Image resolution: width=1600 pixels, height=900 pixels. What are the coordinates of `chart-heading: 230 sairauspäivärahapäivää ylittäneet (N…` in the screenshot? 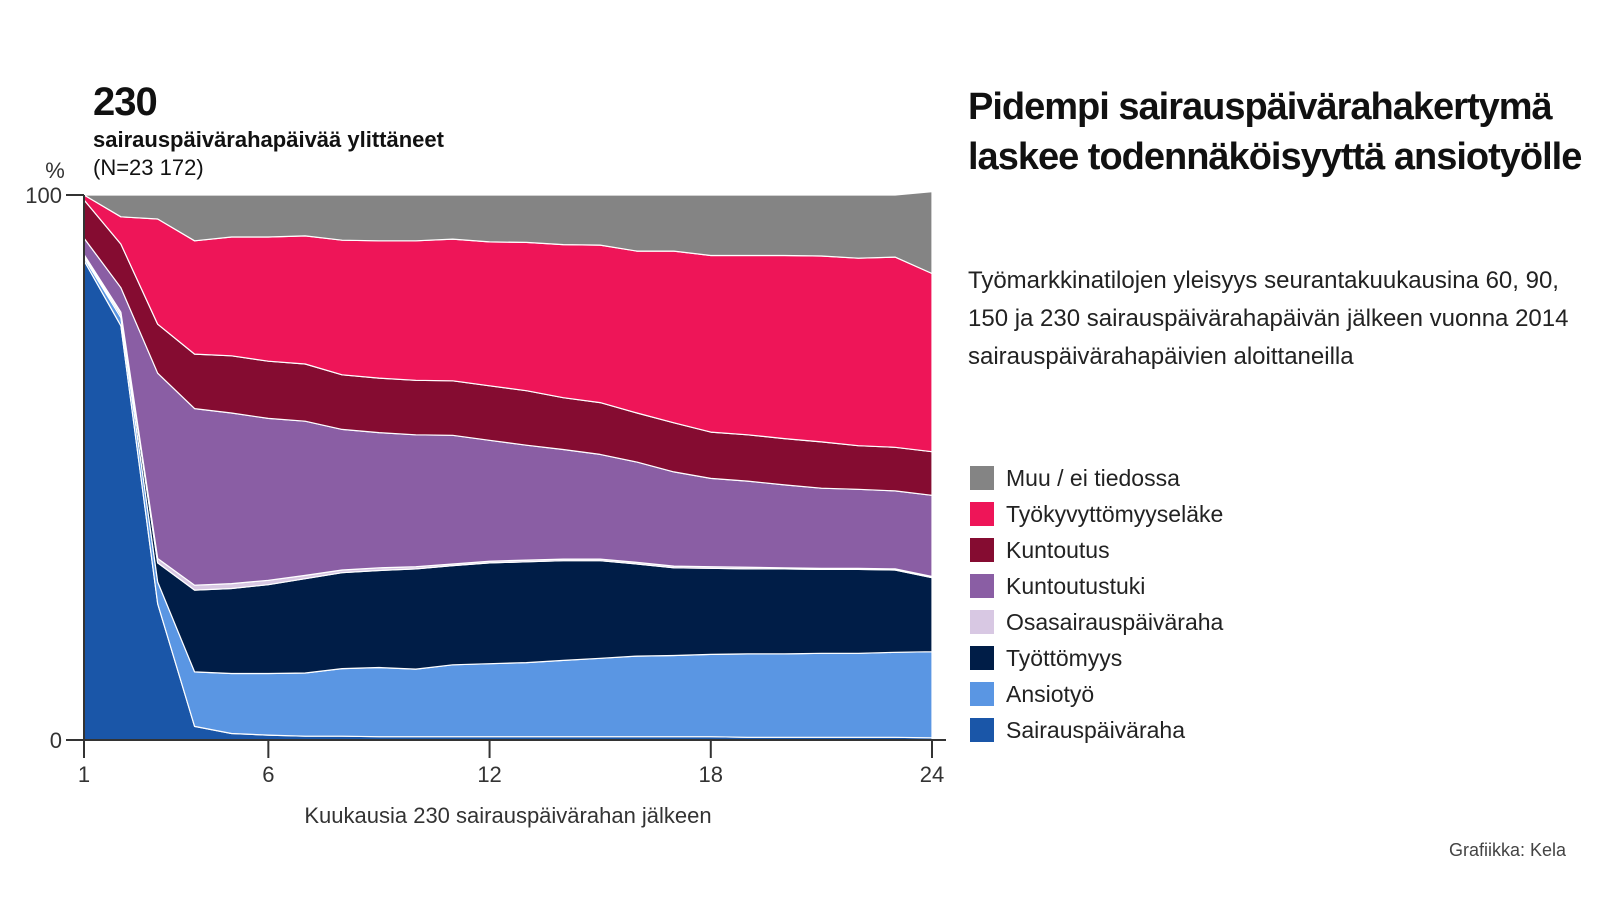 It's located at (268, 131).